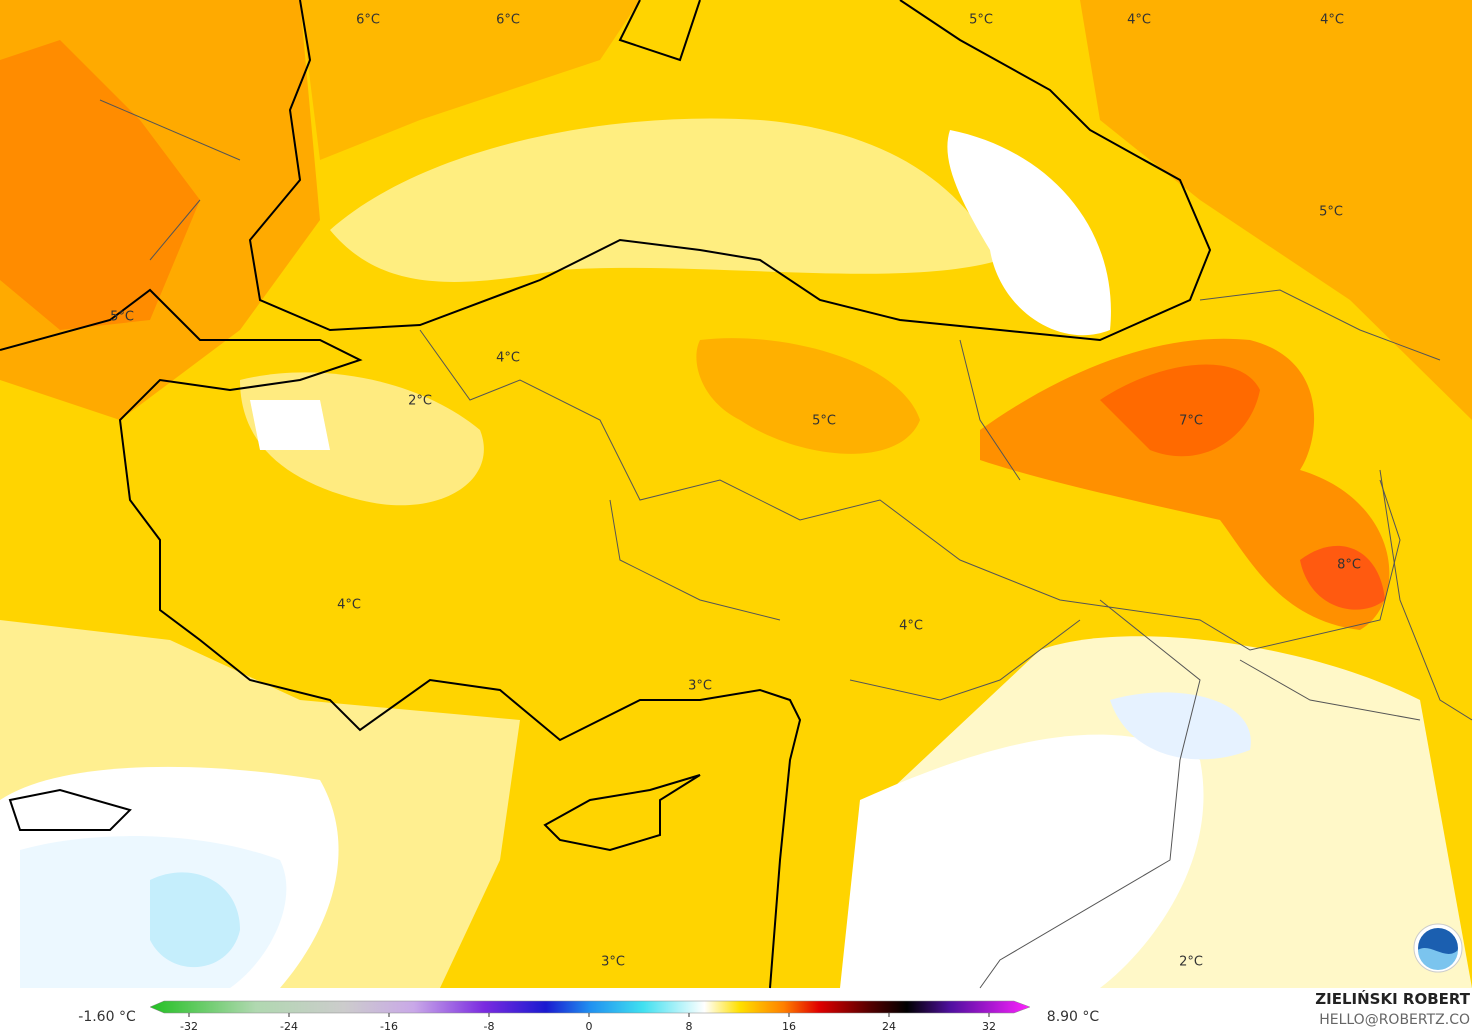 The height and width of the screenshot is (1035, 1472). Describe the element at coordinates (189, 1026) in the screenshot. I see `colorbar-tick-label: -32` at that location.